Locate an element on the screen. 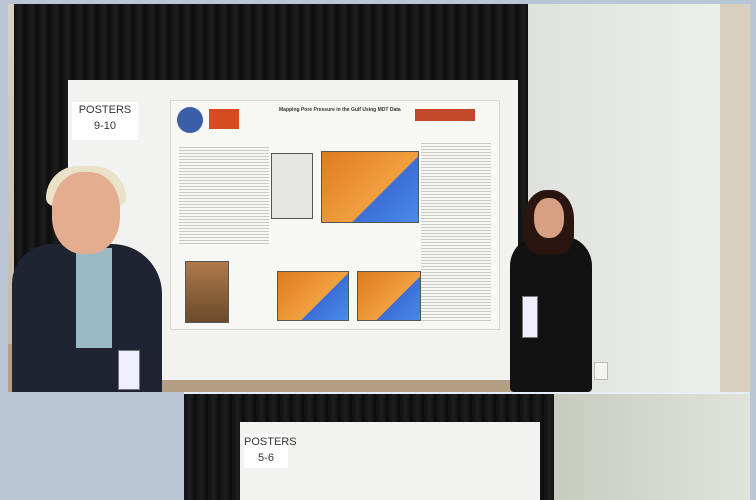 Image resolution: width=756 pixels, height=500 pixels. man-face is located at coordinates (86, 213).